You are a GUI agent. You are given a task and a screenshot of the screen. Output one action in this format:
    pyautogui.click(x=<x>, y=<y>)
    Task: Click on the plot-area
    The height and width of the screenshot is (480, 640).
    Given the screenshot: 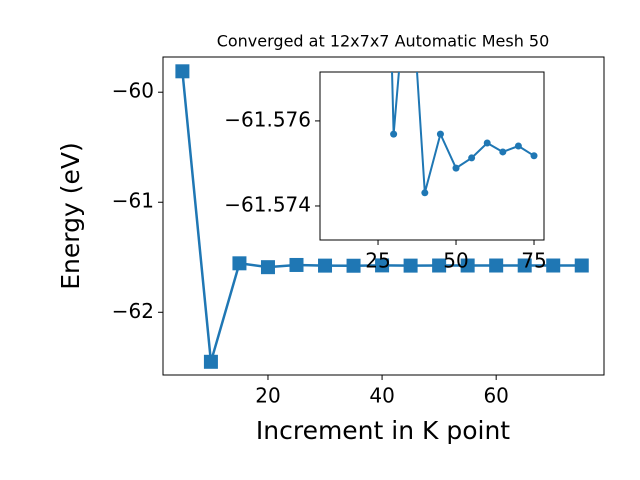 What is the action you would take?
    pyautogui.click(x=432, y=156)
    